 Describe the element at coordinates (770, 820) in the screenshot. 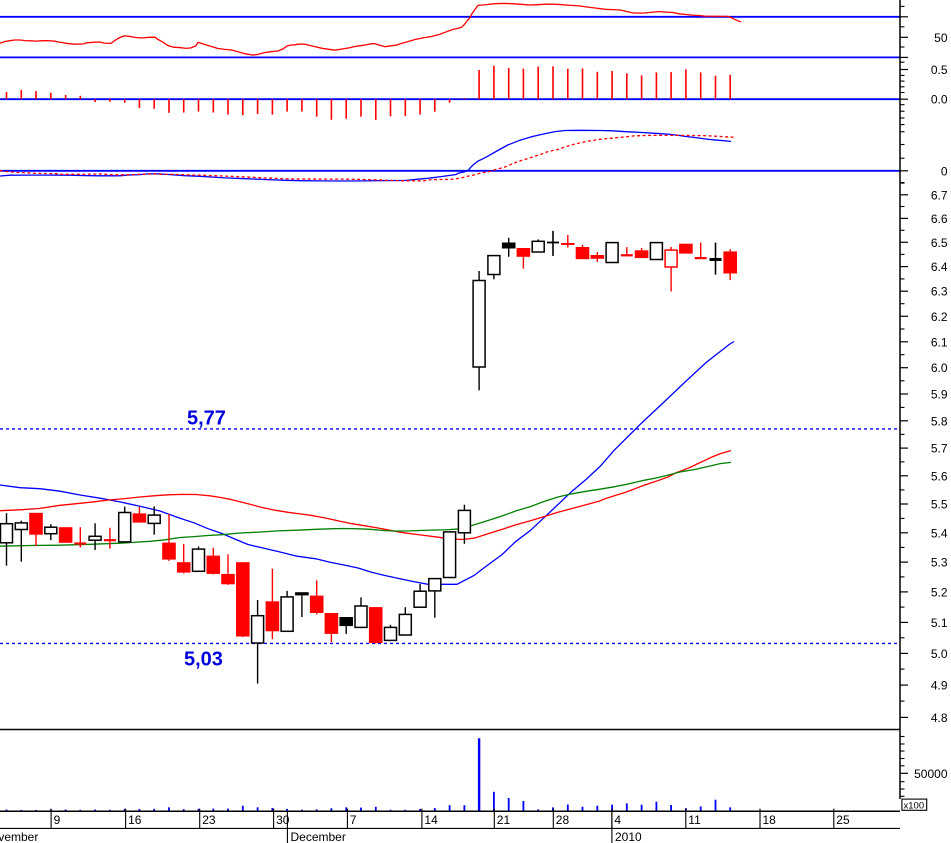

I see `svg-text: 18` at that location.